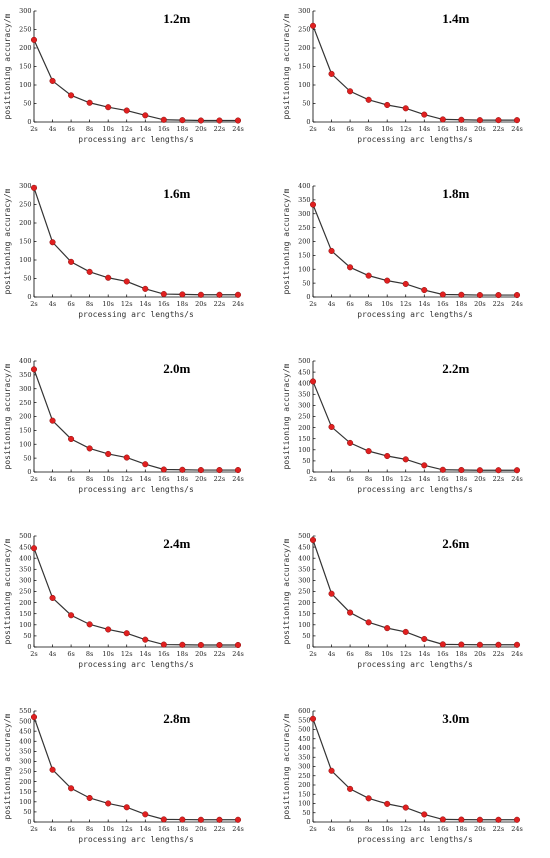 This screenshot has width=550, height=858. I want to click on panel-title: 2.0m, so click(176, 368).